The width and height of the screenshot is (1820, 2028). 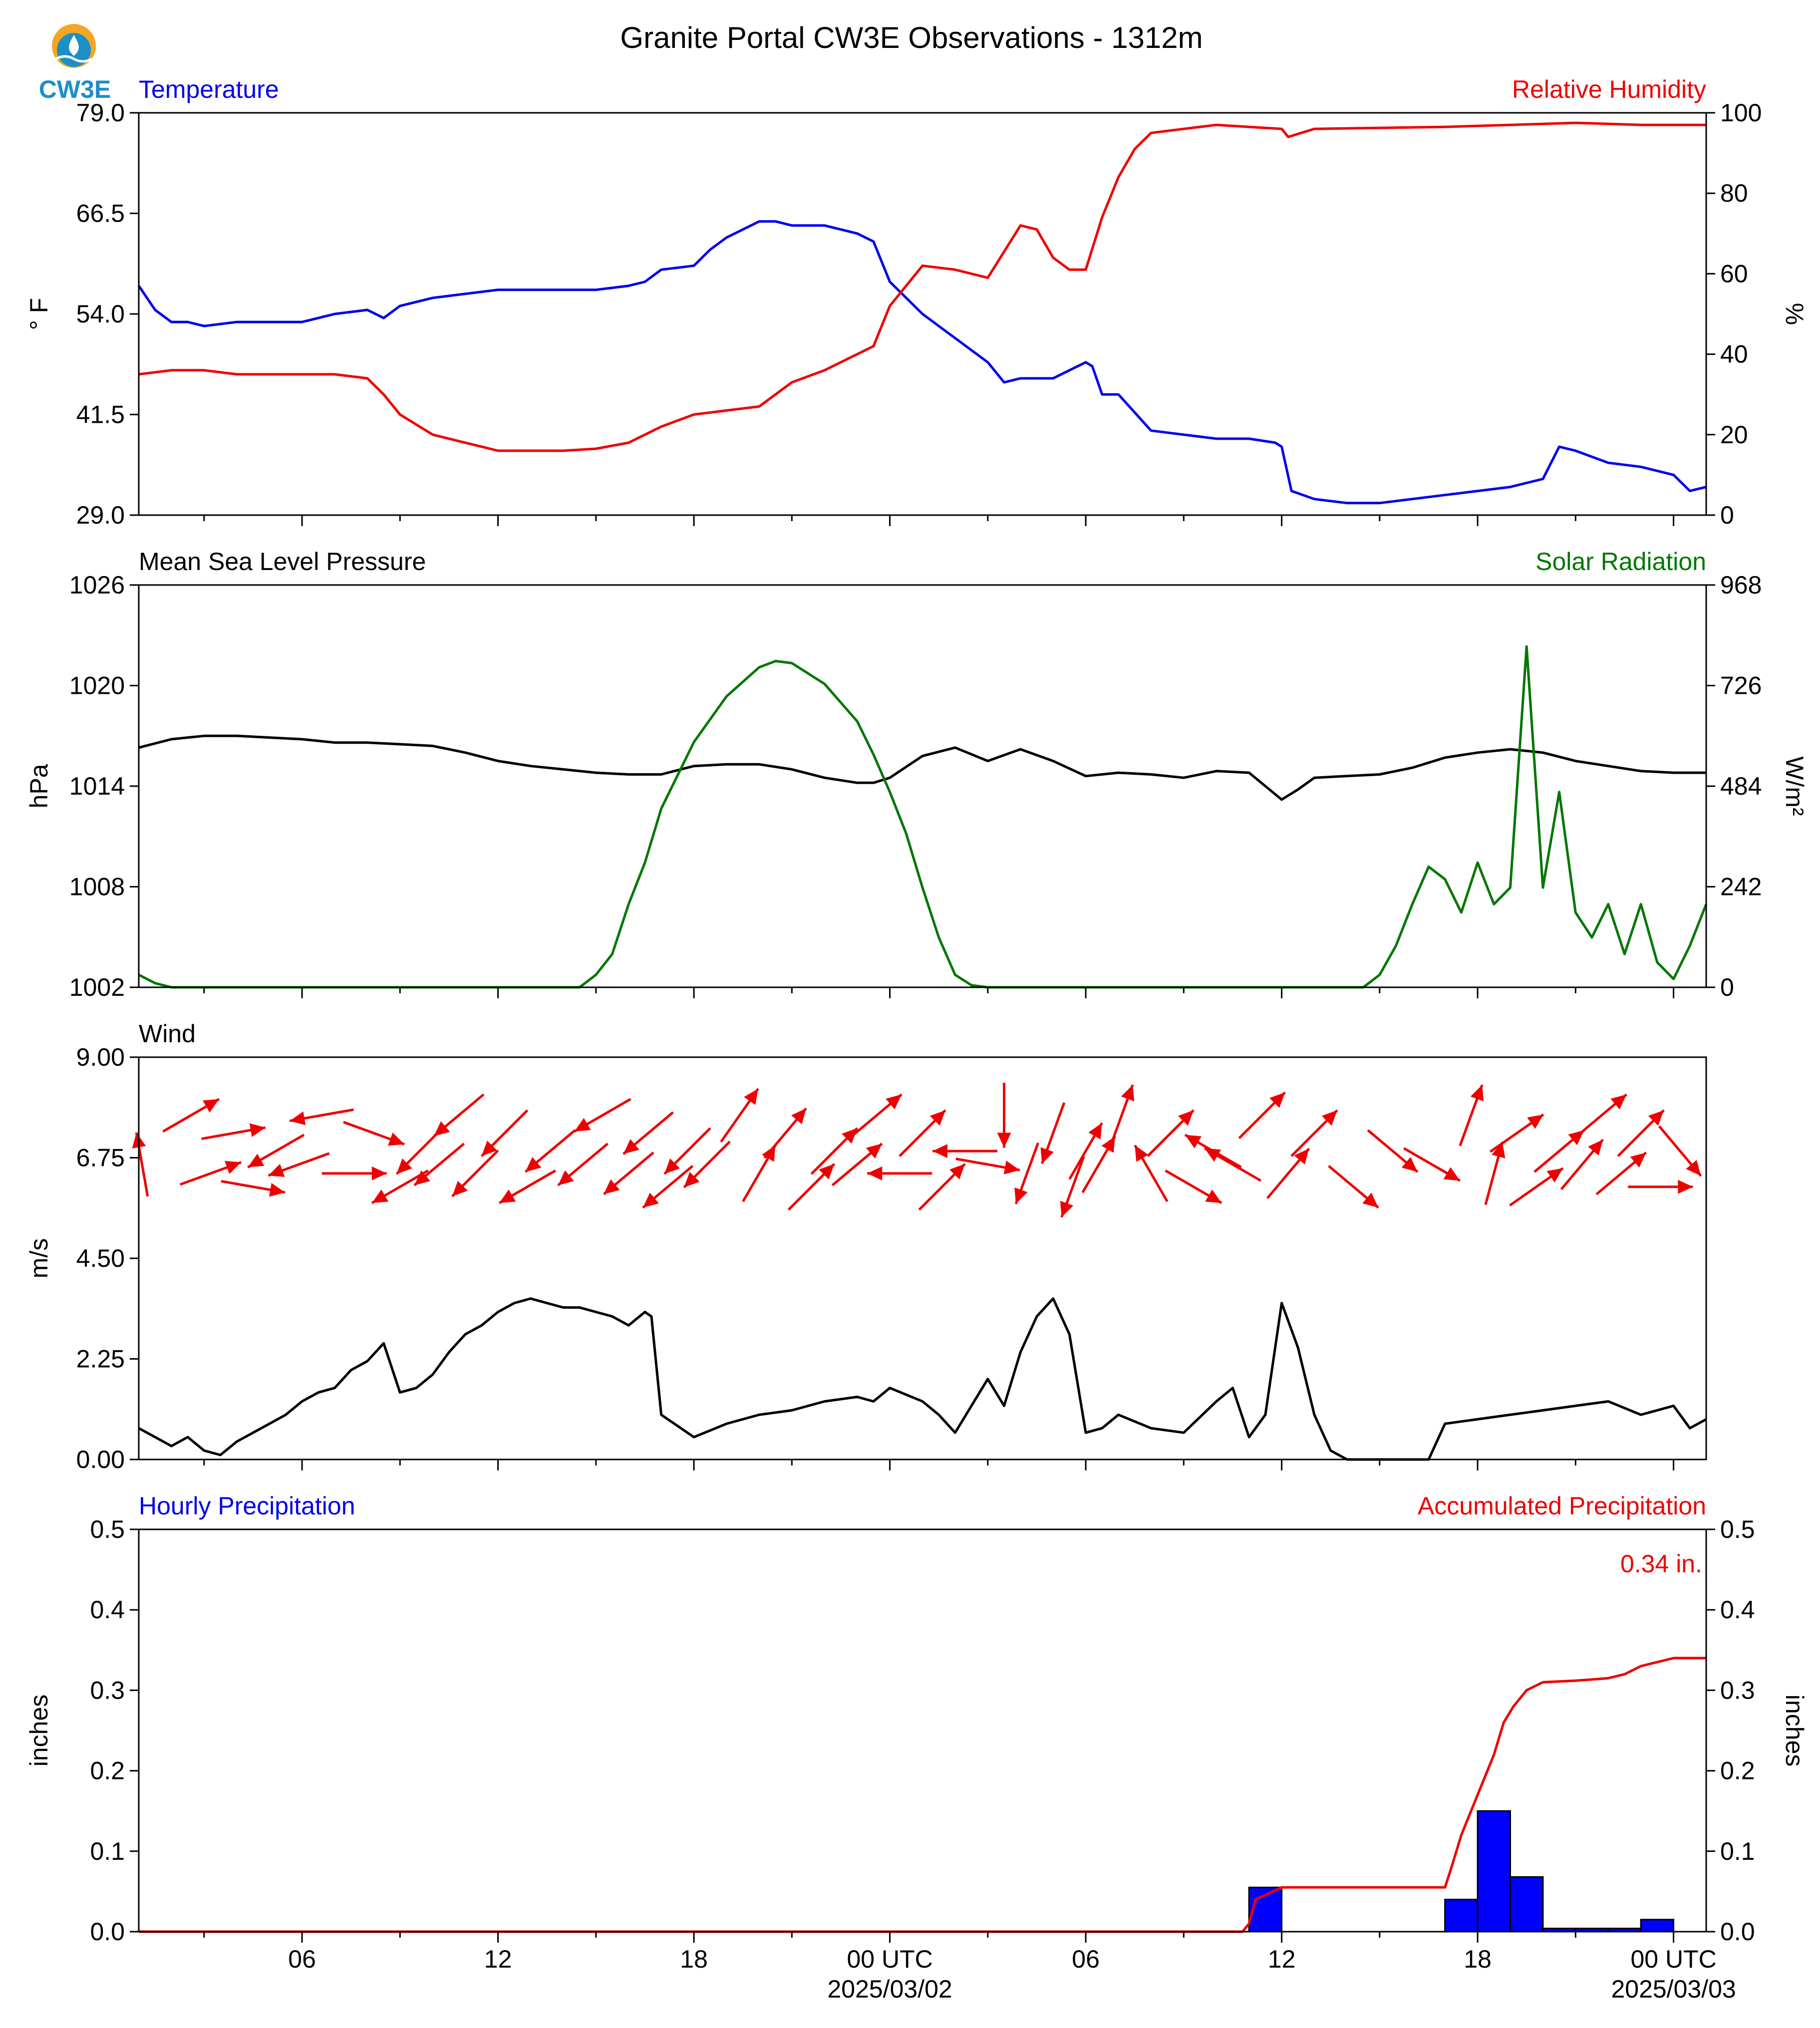 I want to click on y-tick-label-right: 0, so click(x=1727, y=515).